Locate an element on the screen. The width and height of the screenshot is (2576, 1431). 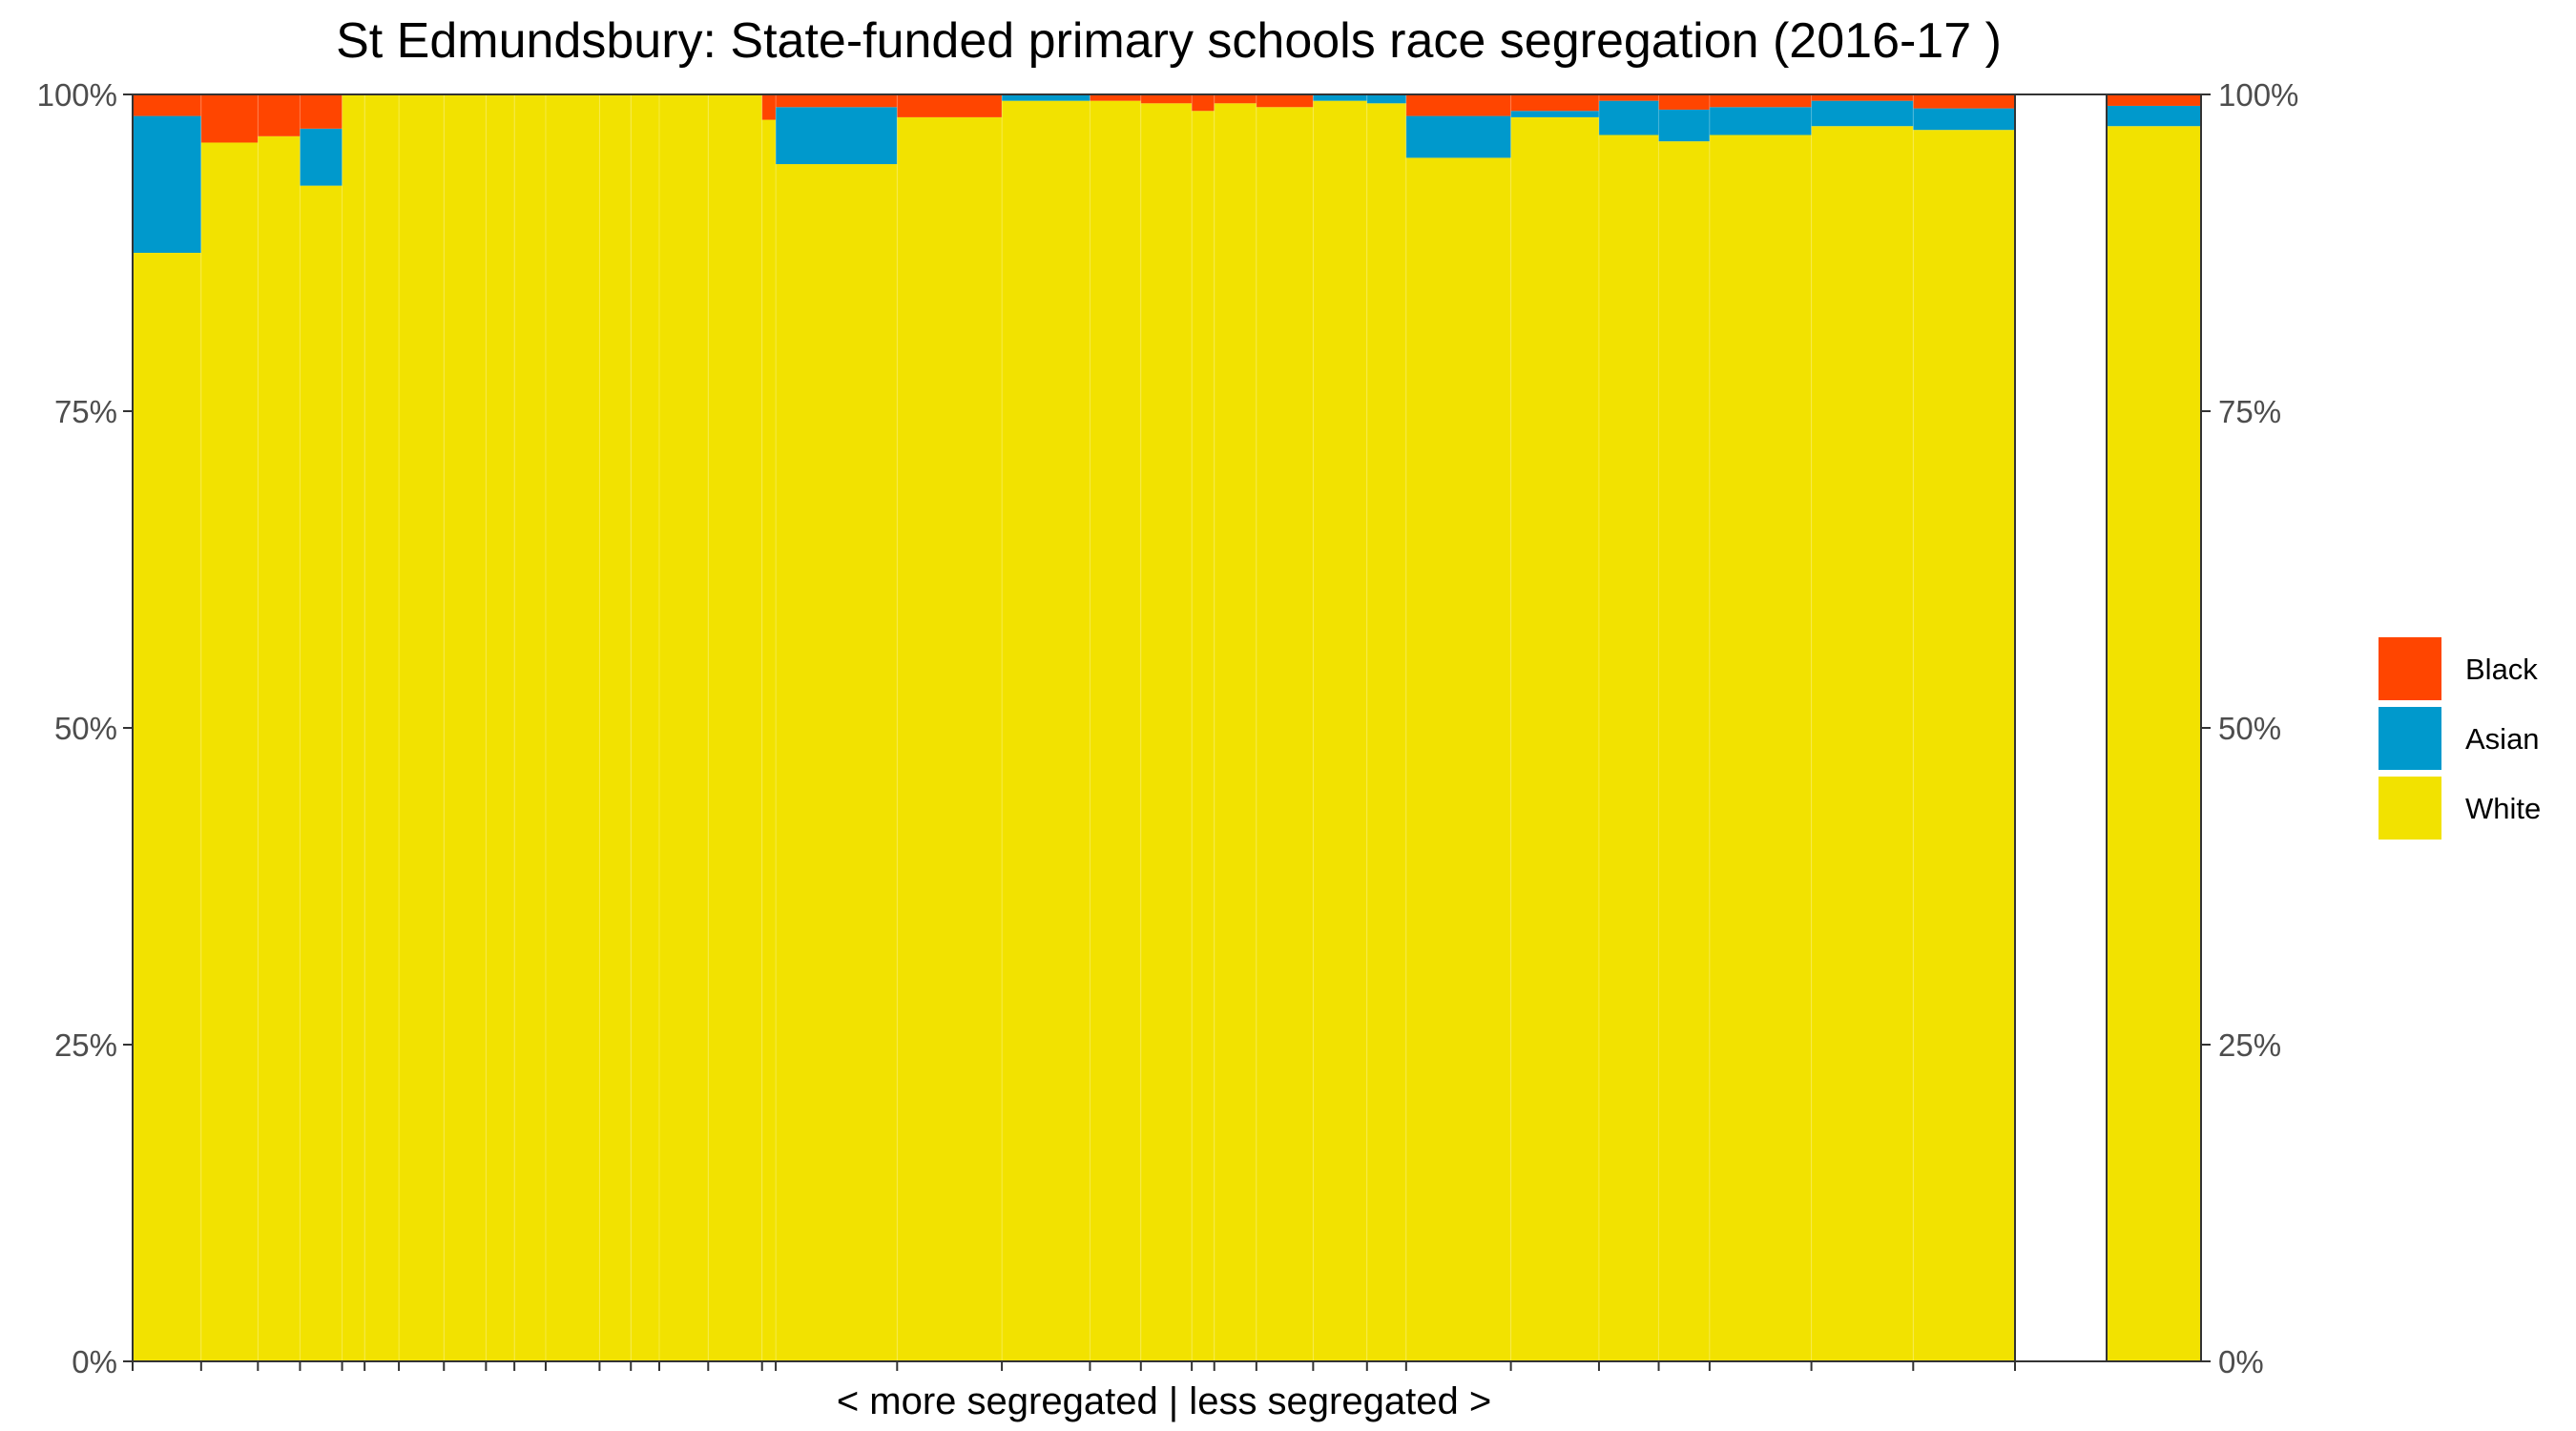
y-tick-label-left: 100% is located at coordinates (77, 95).